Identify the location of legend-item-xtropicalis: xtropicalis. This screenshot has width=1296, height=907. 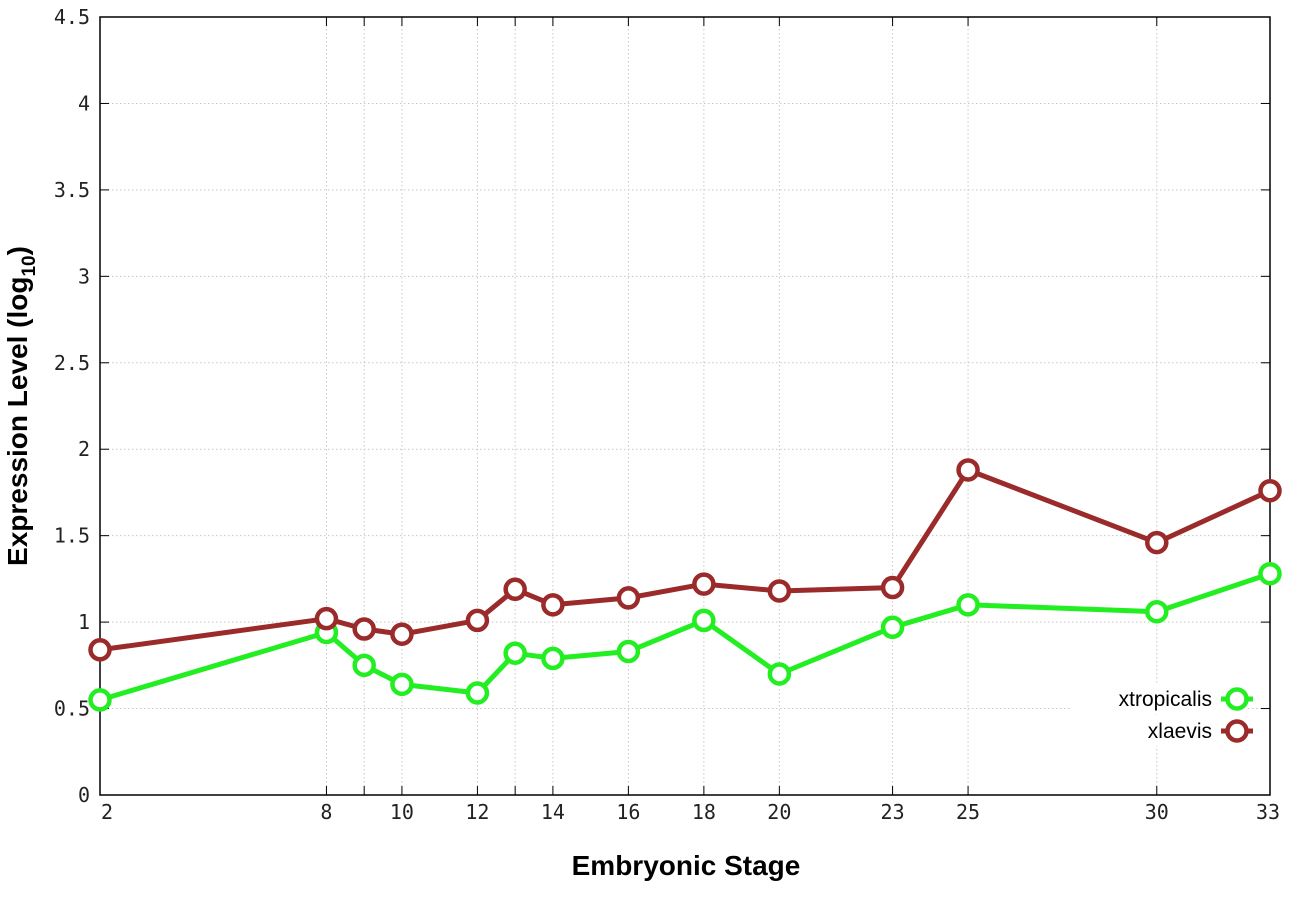
(1161, 699).